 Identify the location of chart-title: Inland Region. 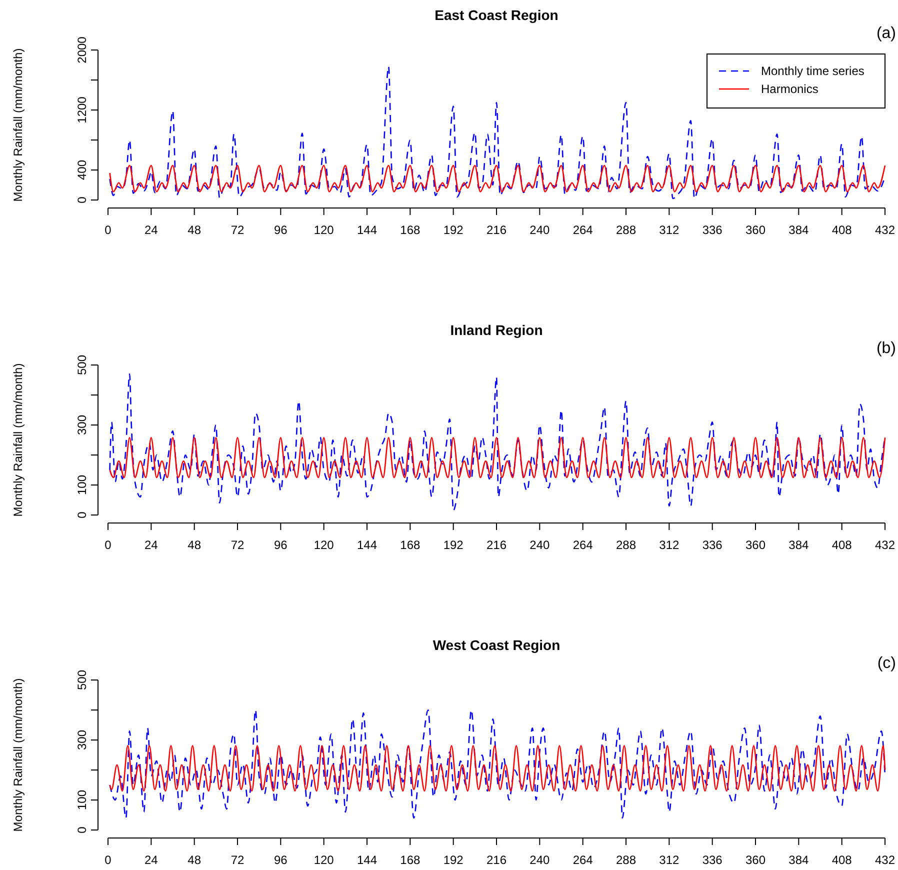
(496, 330).